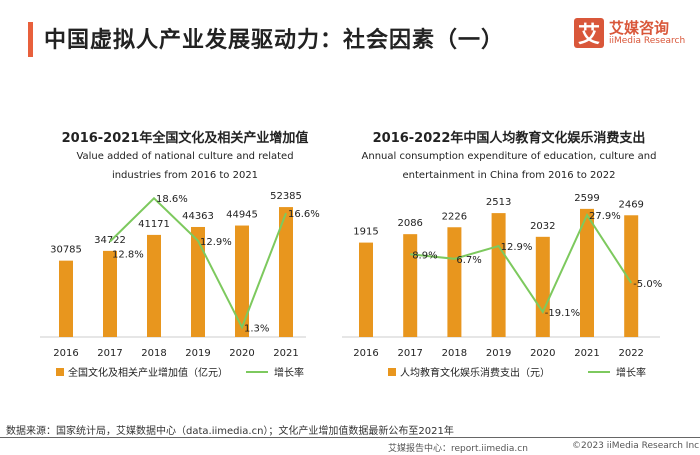  I want to click on chart2-bar-2016, so click(366, 289).